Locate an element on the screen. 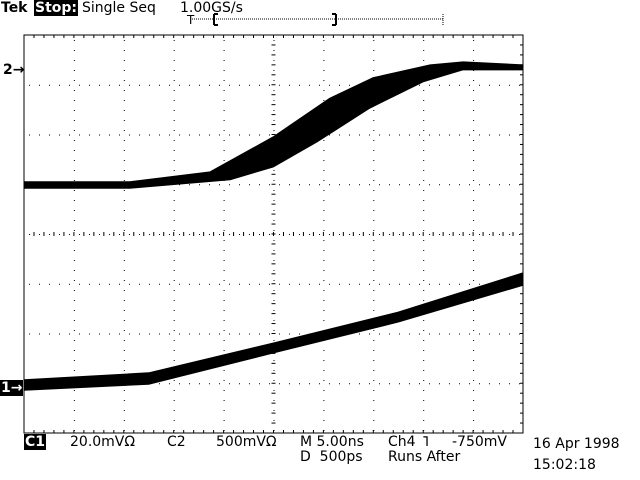 This screenshot has height=480, width=640. ch1-marker-label: 1 is located at coordinates (6, 388).